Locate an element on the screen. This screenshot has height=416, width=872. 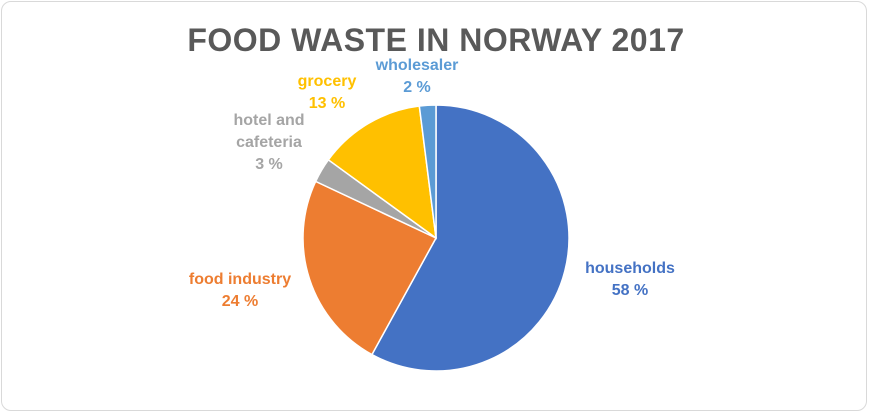
chart-title: FOOD WASTE IN NORWAY 2017 is located at coordinates (436, 40).